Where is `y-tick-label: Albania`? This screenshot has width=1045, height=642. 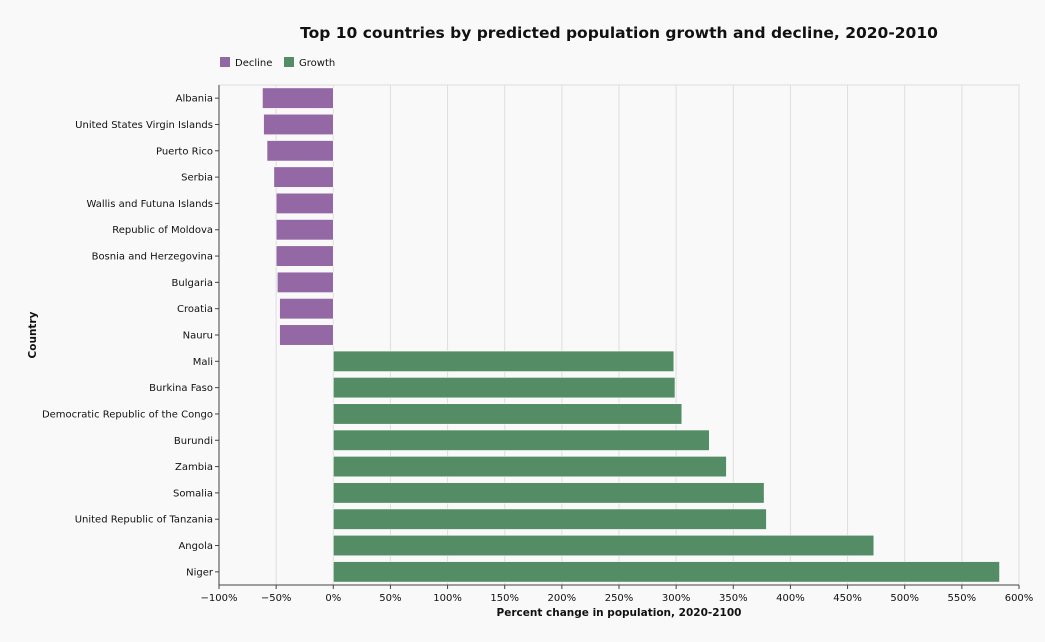
y-tick-label: Albania is located at coordinates (194, 99).